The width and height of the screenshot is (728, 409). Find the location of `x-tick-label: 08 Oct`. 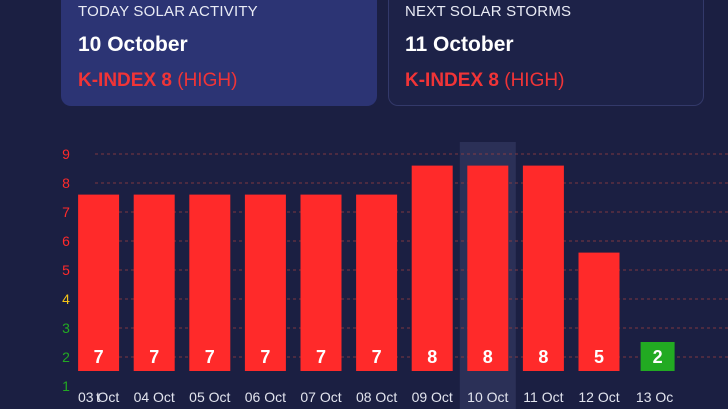

x-tick-label: 08 Oct is located at coordinates (376, 397).